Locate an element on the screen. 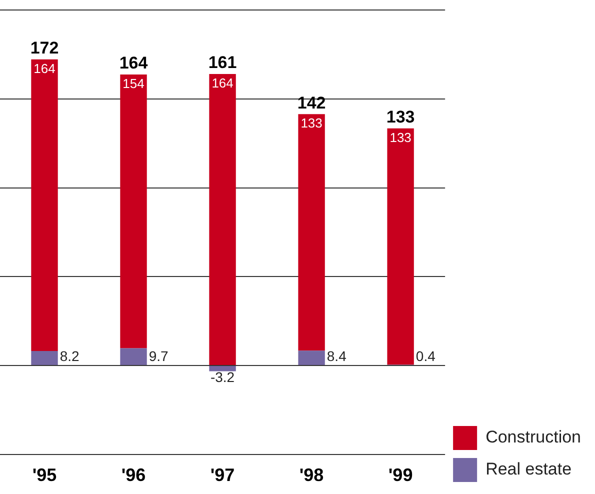  x-tick-label: '95 is located at coordinates (44, 475).